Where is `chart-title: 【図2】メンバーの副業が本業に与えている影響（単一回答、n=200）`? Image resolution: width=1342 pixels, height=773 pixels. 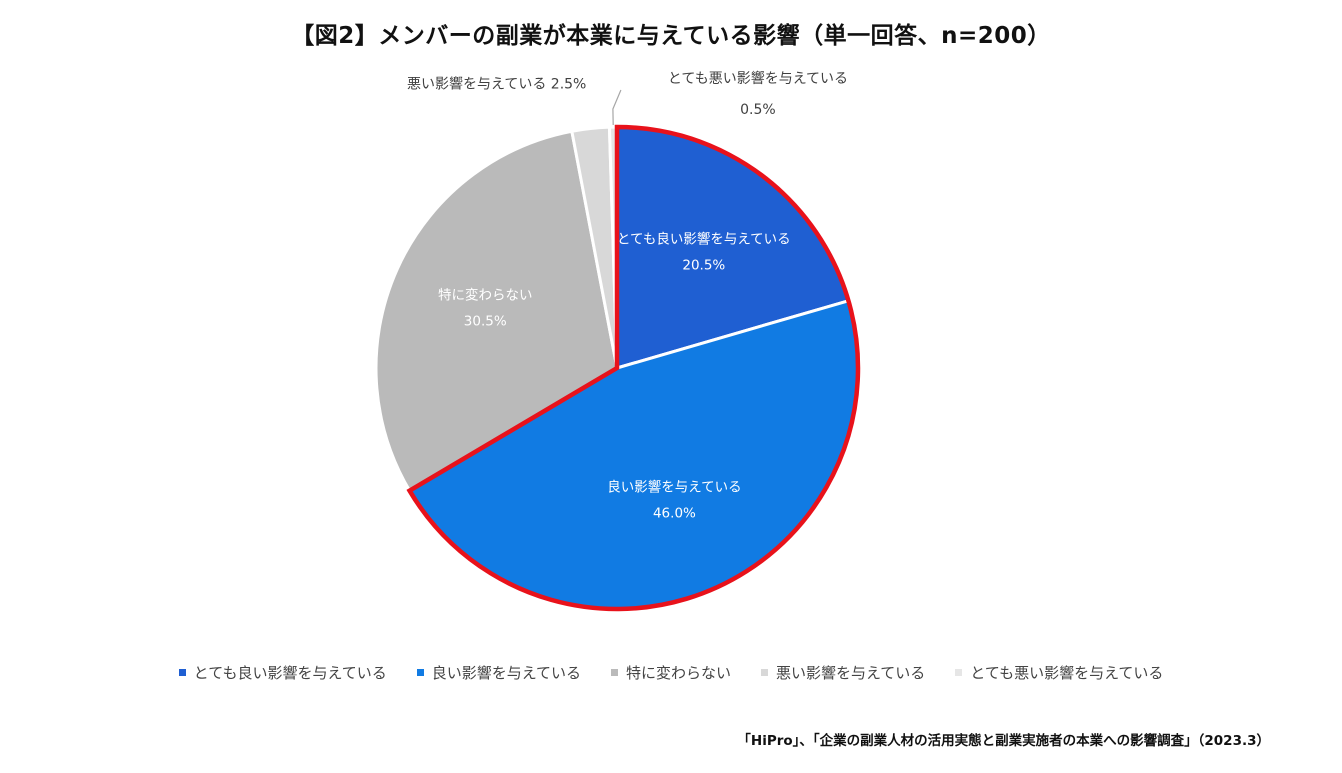
chart-title: 【図2】メンバーの副業が本業に与えている影響（単一回答、n=200） is located at coordinates (671, 36).